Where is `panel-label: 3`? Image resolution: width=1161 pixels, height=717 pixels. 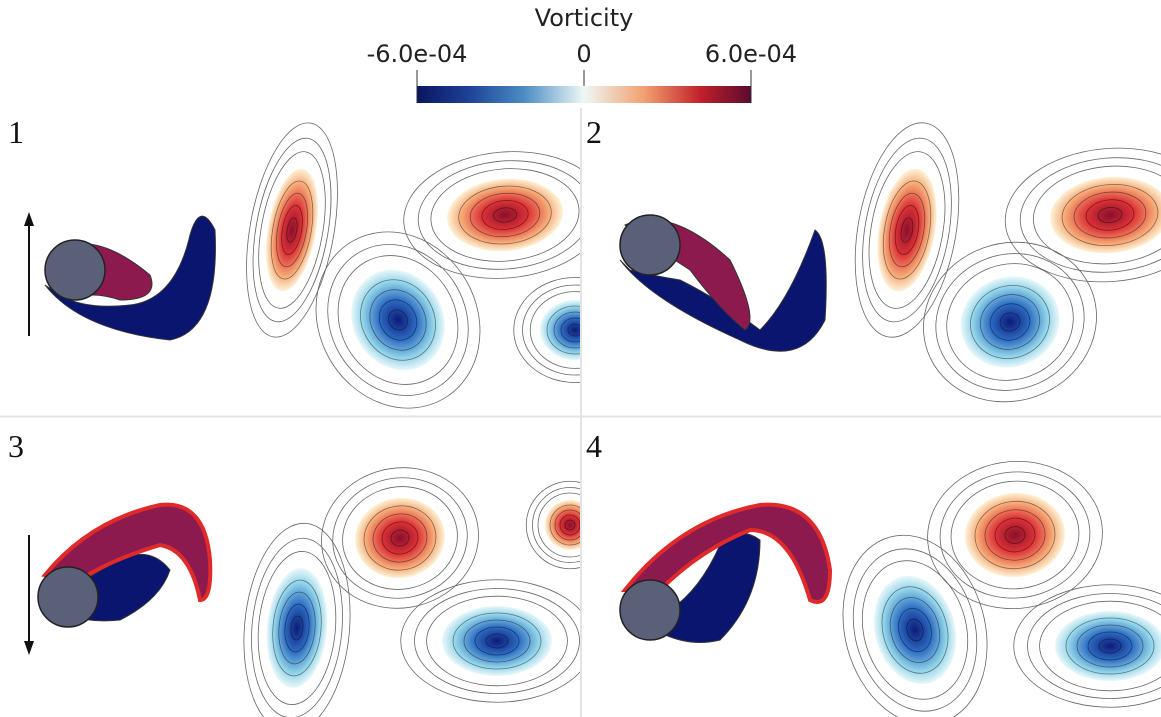
panel-label: 3 is located at coordinates (16, 446).